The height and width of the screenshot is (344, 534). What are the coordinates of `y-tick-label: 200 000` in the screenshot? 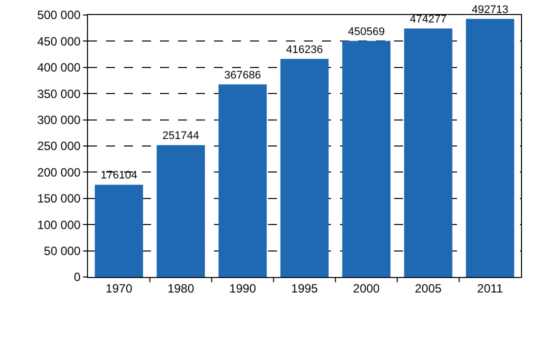 It's located at (59, 172).